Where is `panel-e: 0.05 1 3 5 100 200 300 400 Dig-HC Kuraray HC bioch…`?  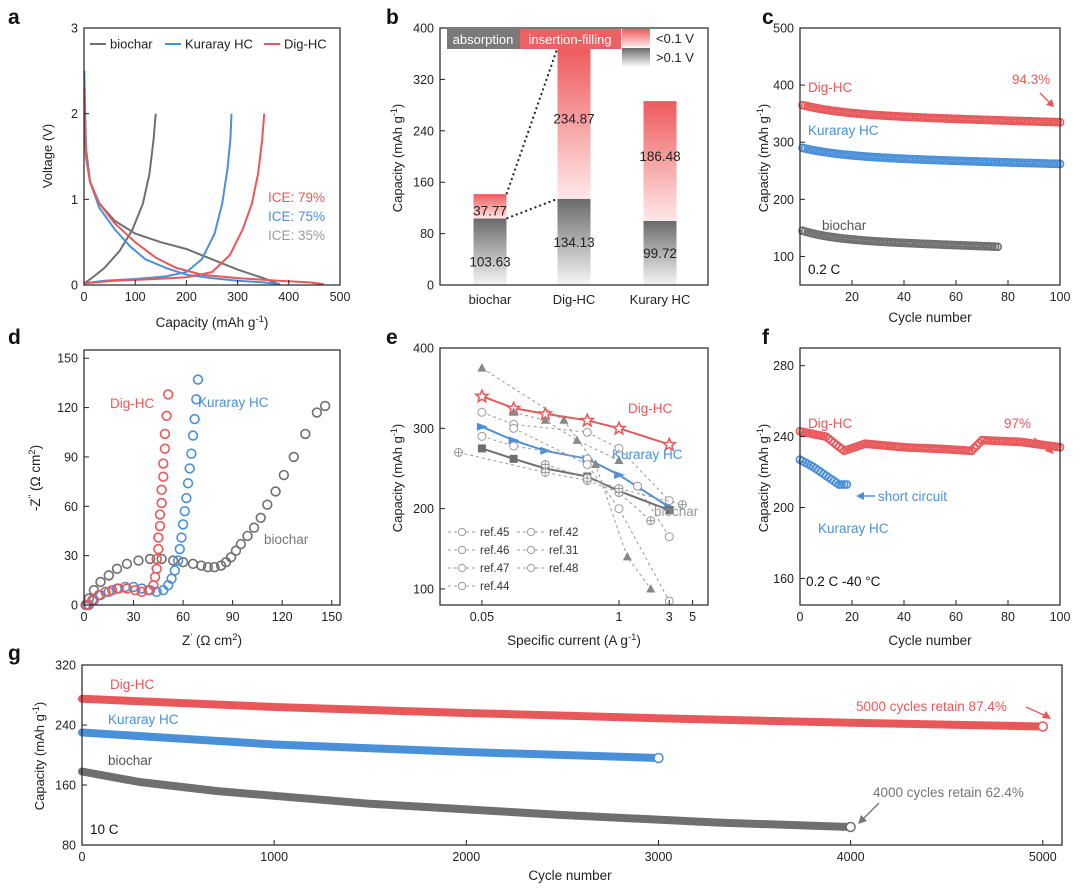
panel-e: 0.05 1 3 5 100 200 300 400 Dig-HC Kuraray HC bioch… is located at coordinates (561, 483).